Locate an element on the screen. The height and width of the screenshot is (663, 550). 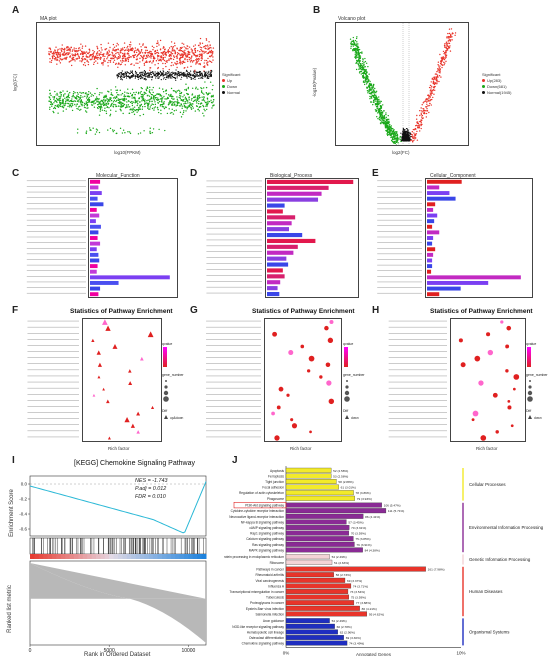
j-bar is located at coordinates (308, 476).